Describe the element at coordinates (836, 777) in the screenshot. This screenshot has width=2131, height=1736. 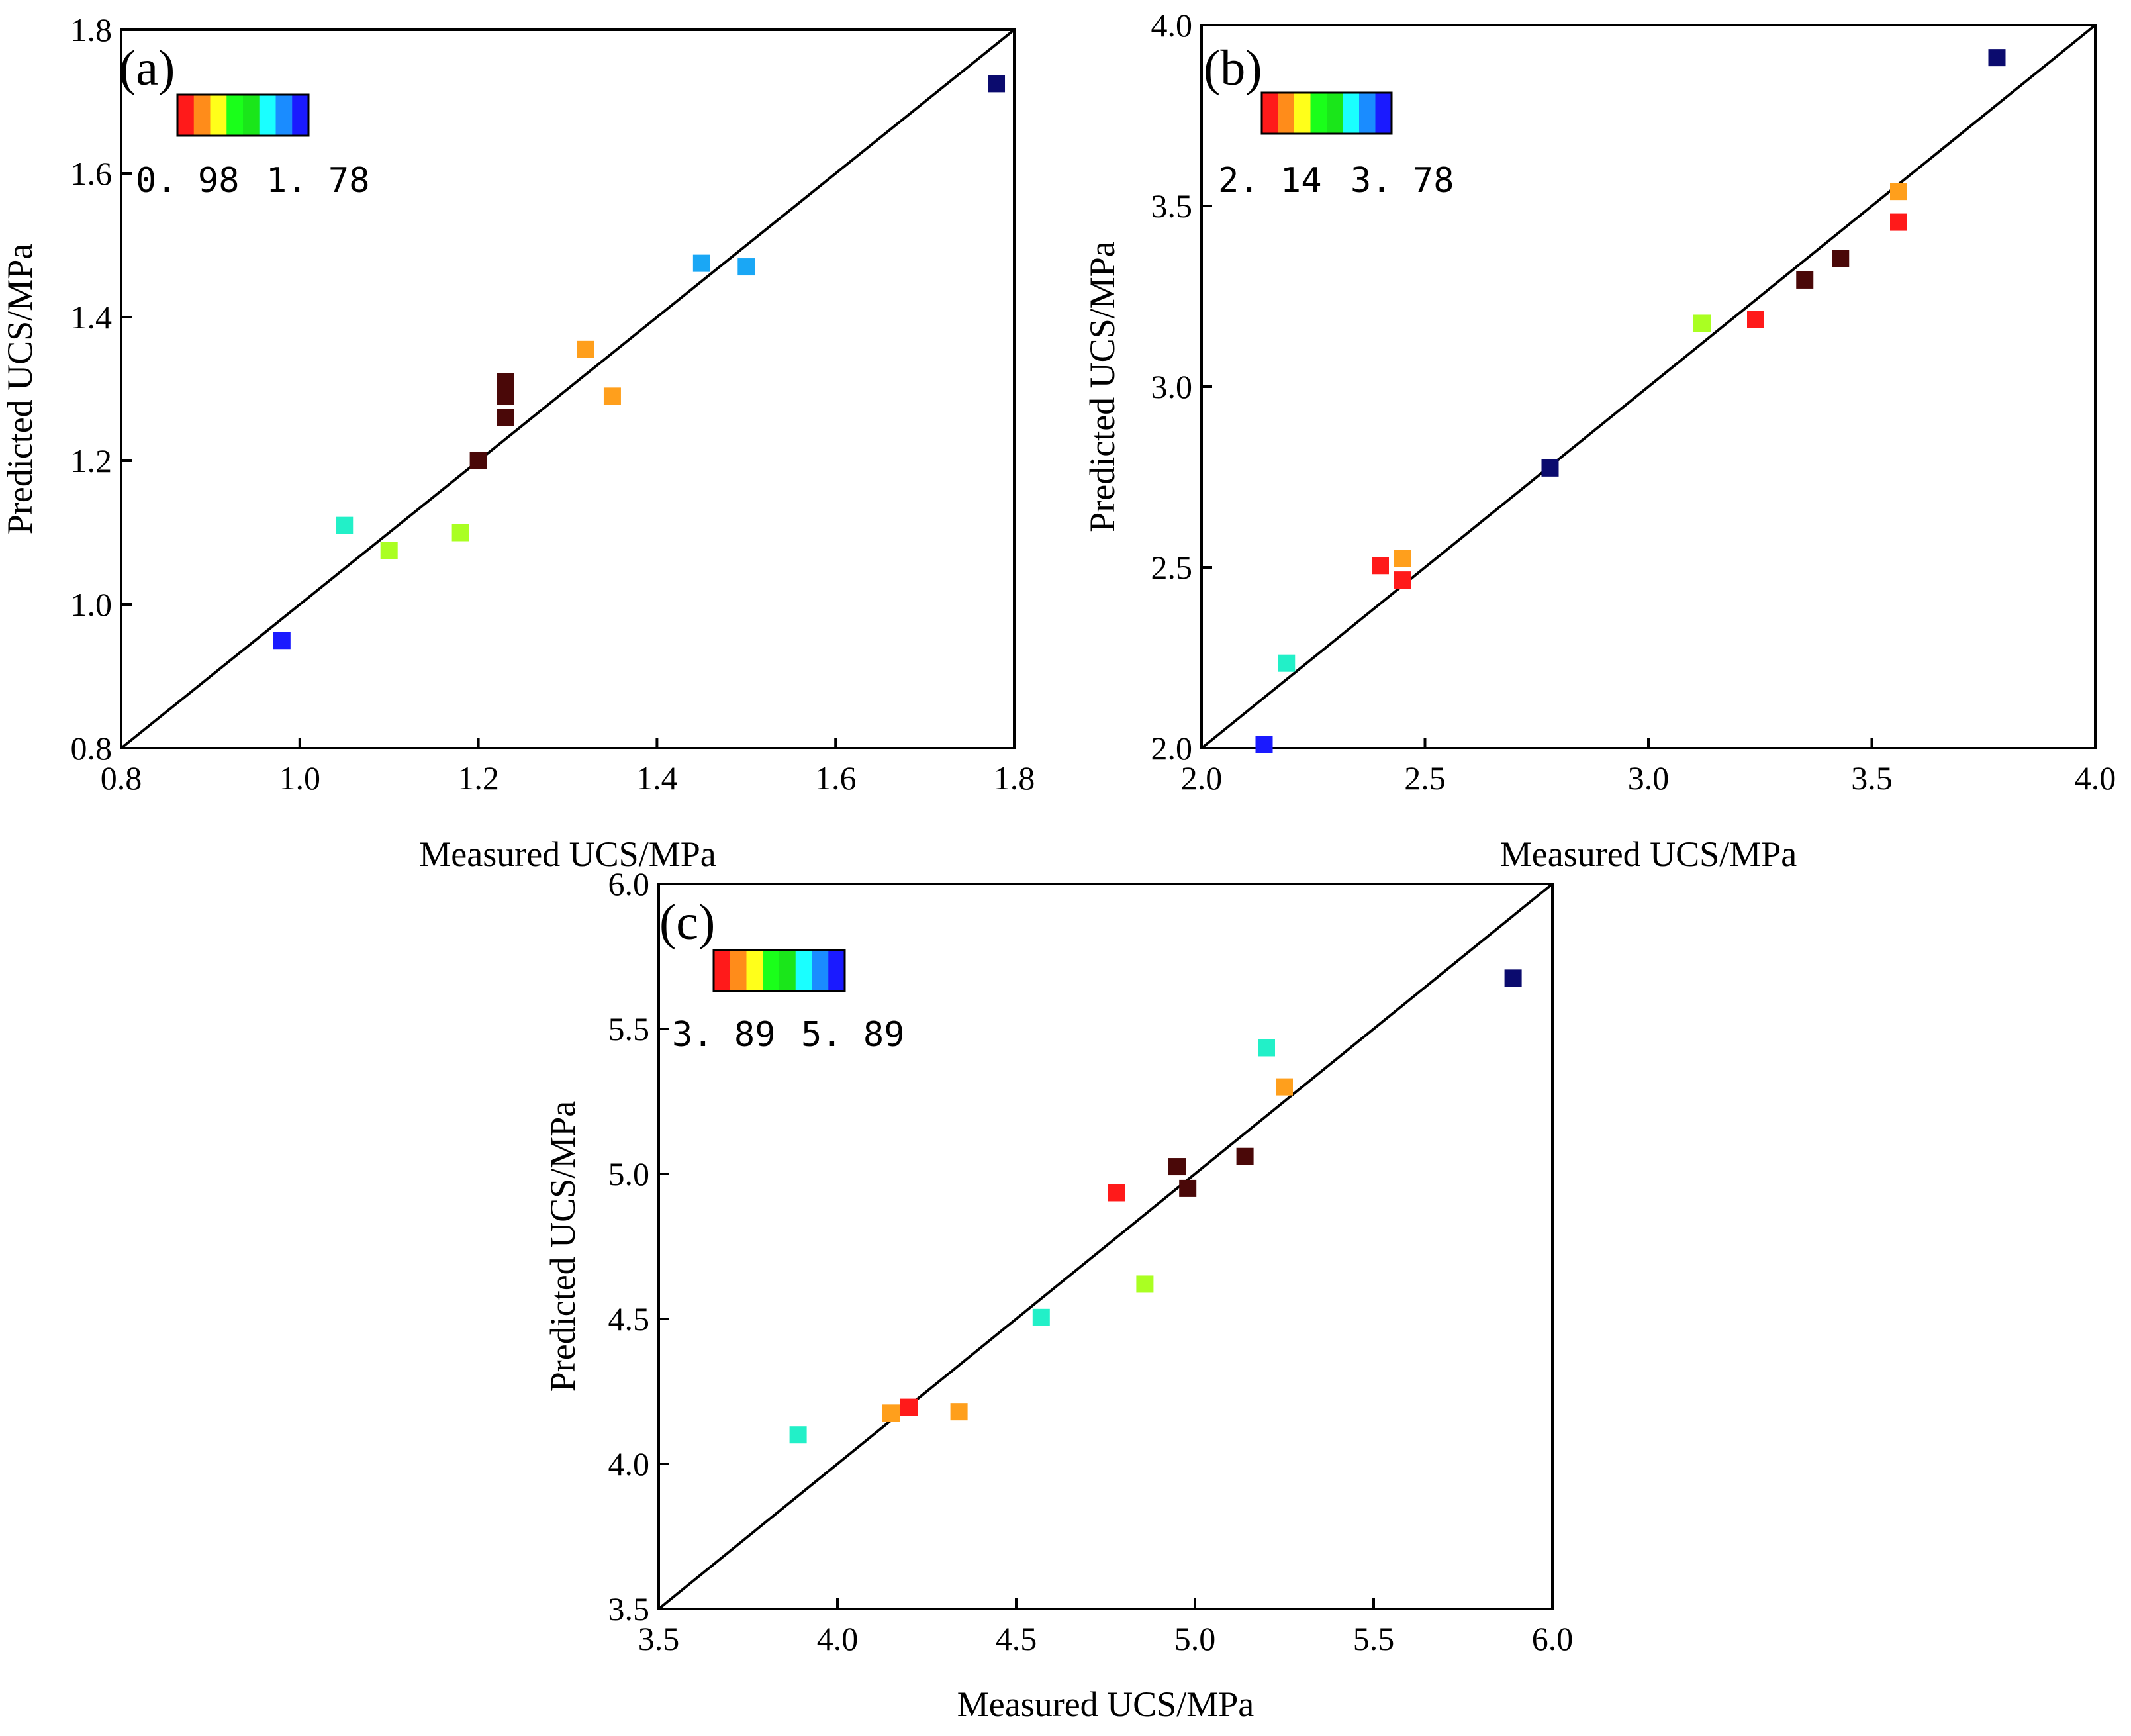
I see `x-tick-label: 1.6` at that location.